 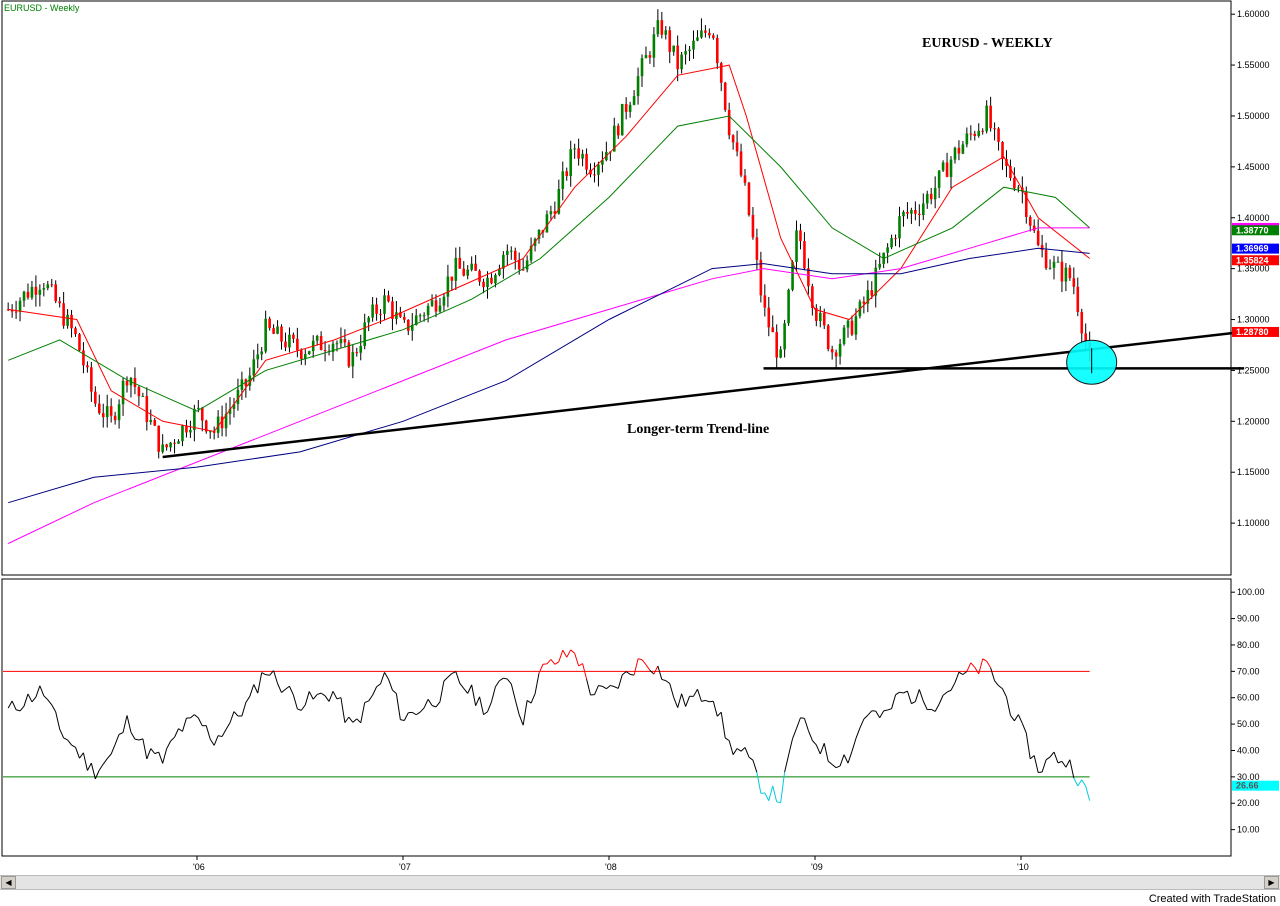 What do you see at coordinates (1248, 724) in the screenshot?
I see `oscillator-tick-label: 50.00` at bounding box center [1248, 724].